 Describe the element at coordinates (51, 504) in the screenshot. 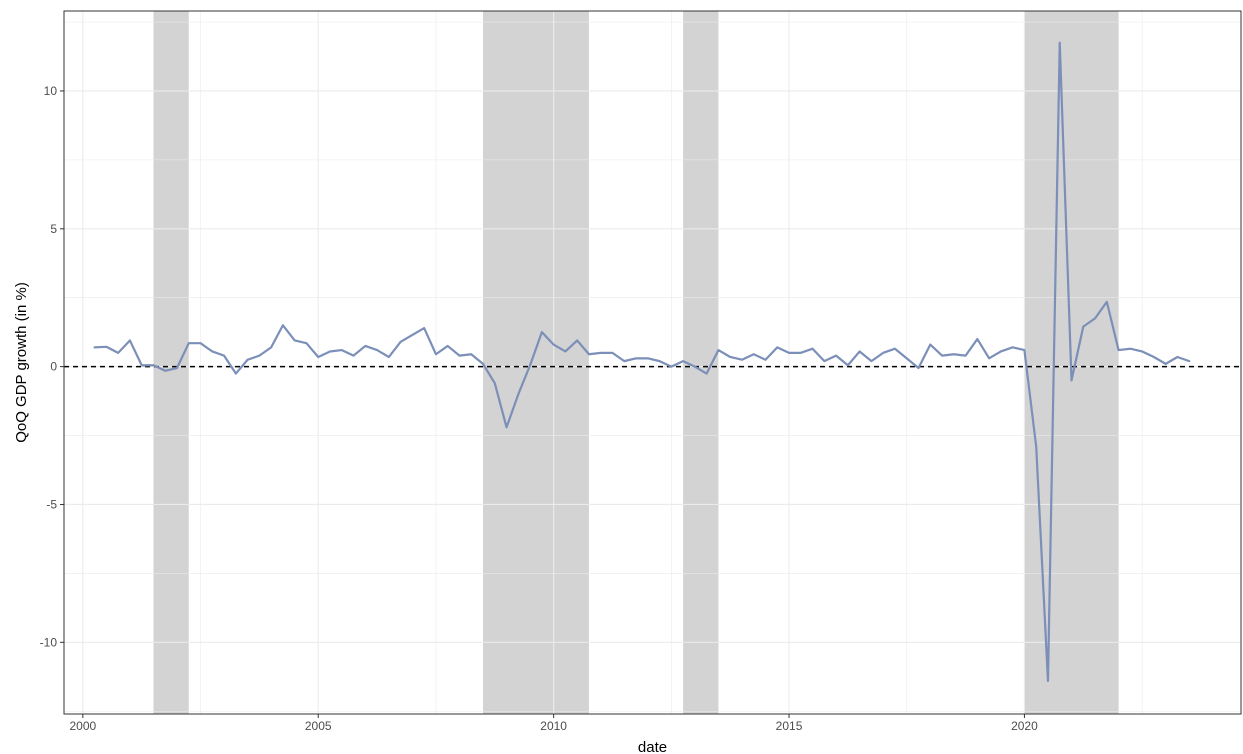

I see `y-tick-label: -5` at that location.